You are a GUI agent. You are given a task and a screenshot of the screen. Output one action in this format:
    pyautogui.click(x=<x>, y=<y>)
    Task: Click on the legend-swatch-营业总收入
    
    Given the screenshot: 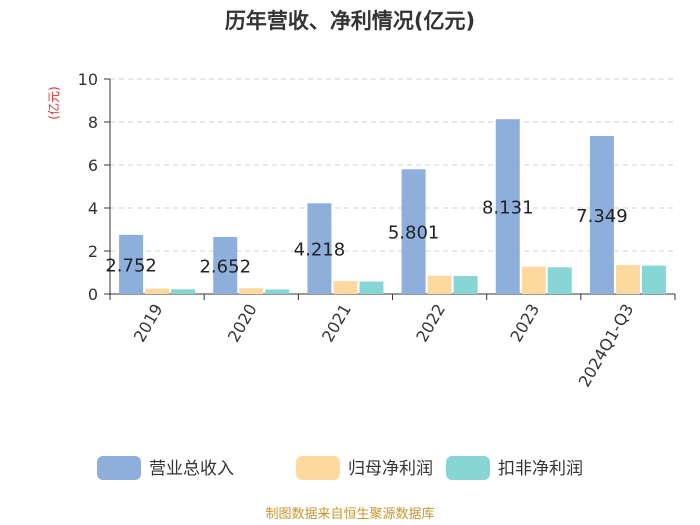 What is the action you would take?
    pyautogui.click(x=119, y=468)
    